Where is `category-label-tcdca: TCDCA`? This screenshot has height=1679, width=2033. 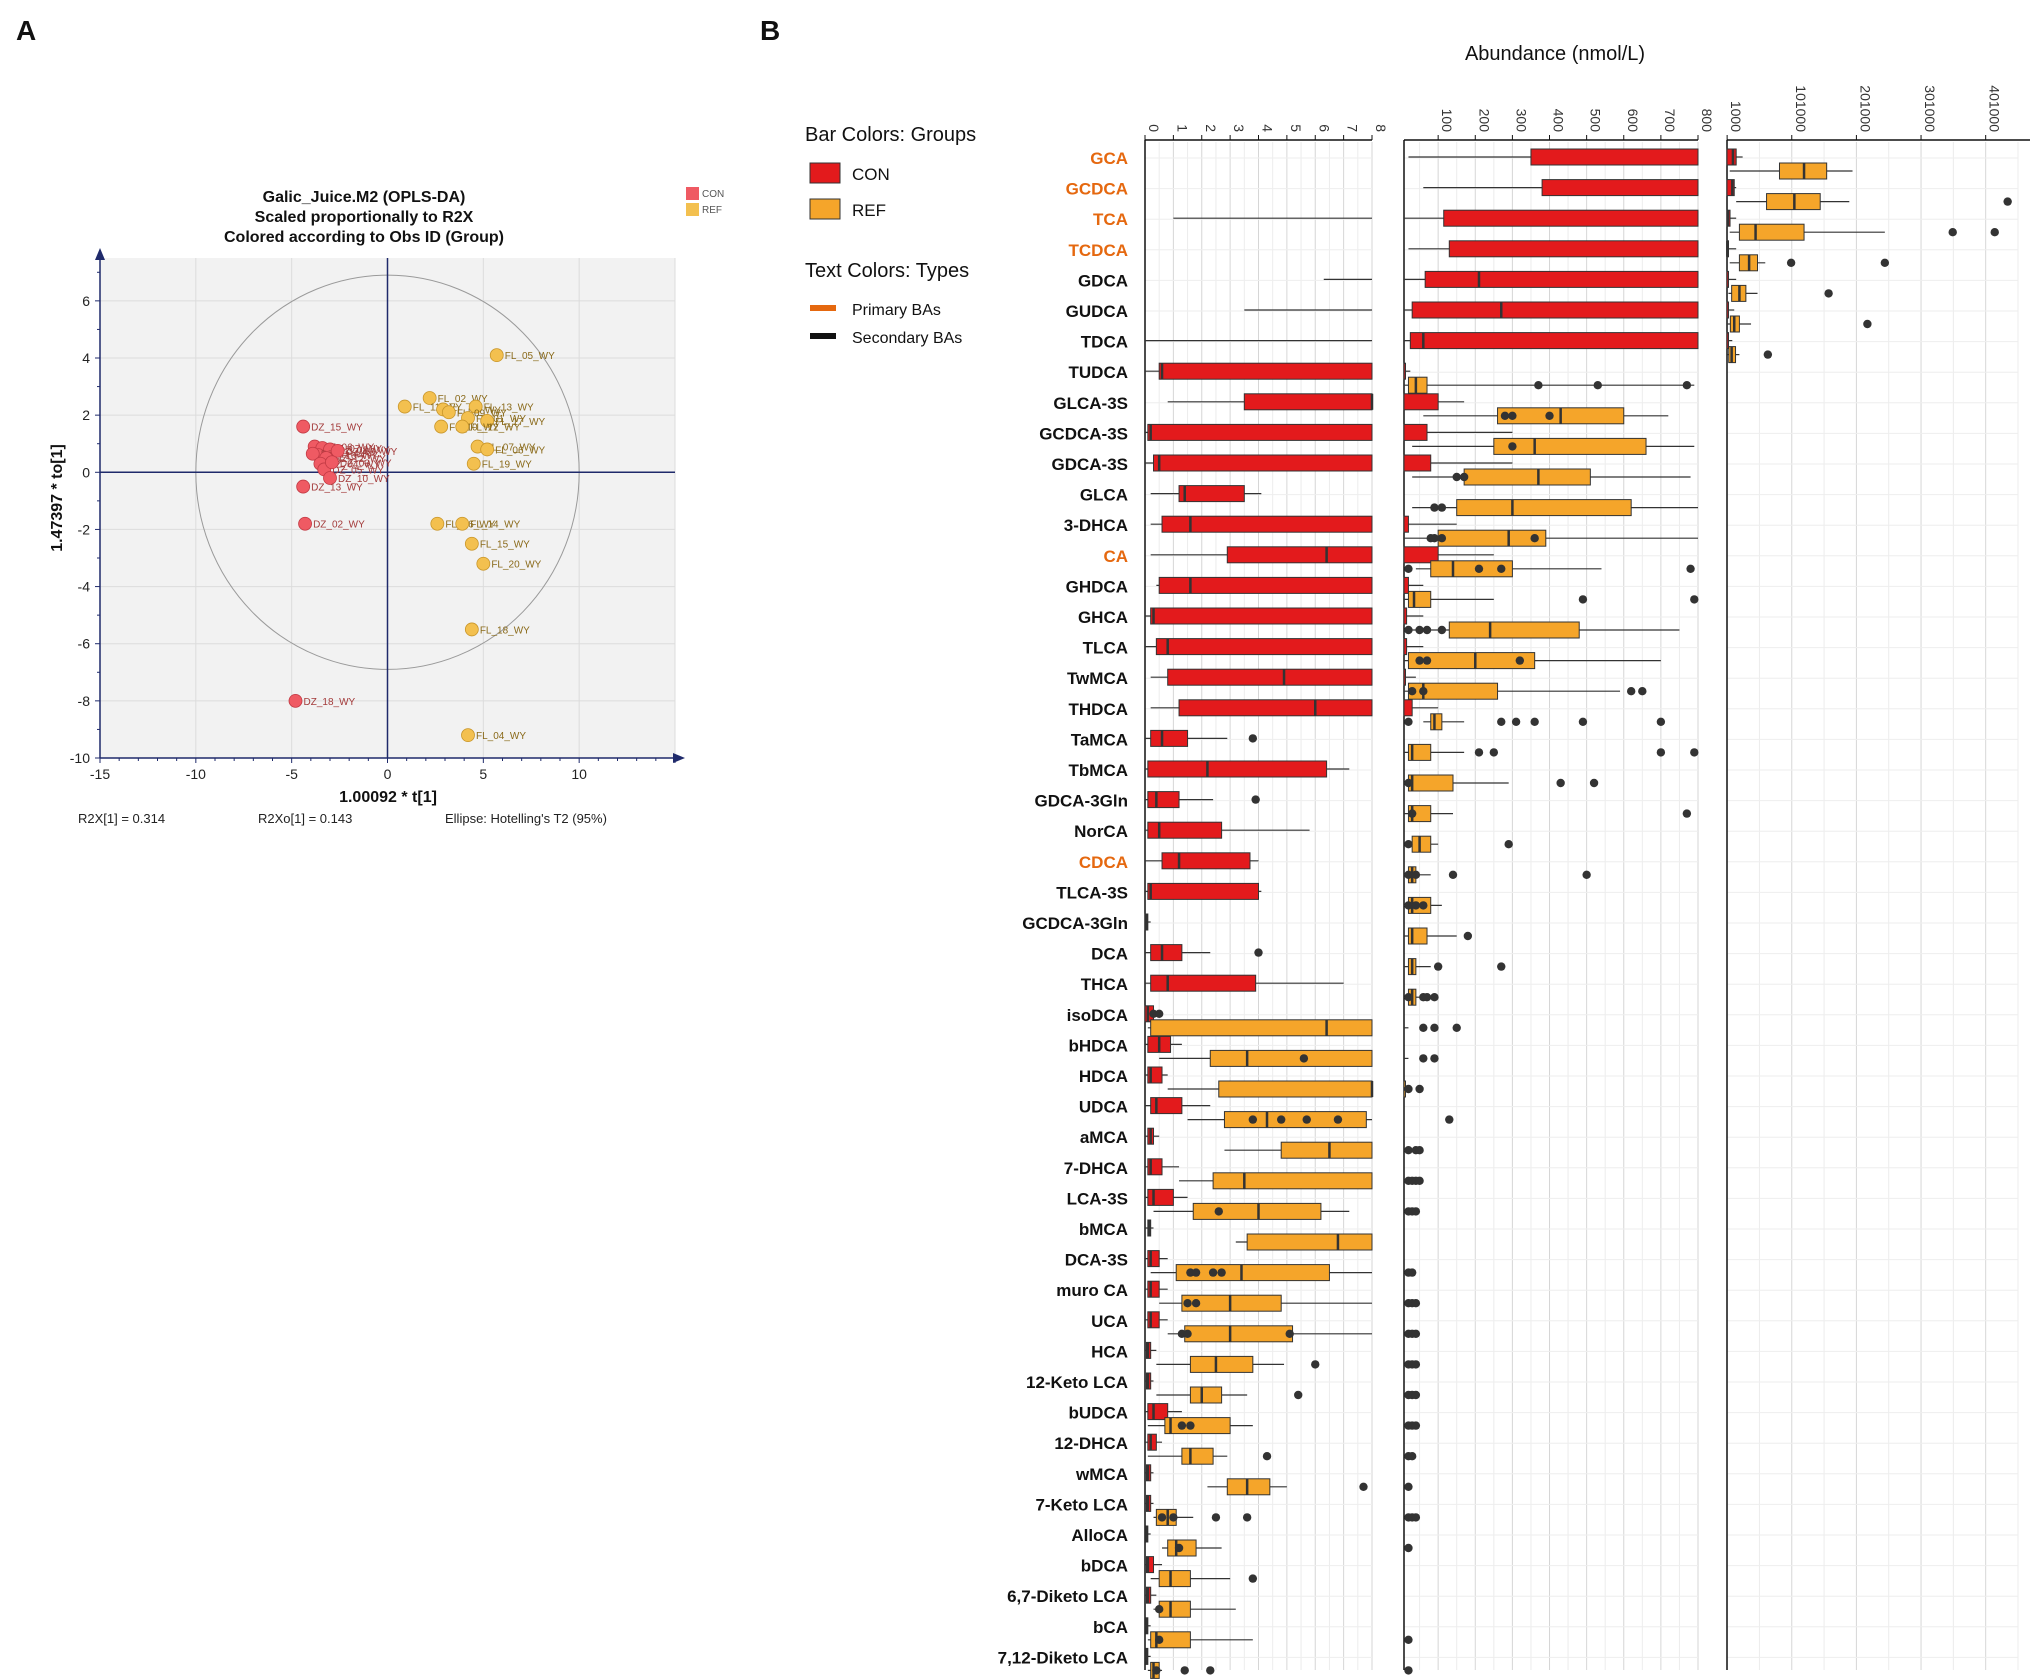
category-label-tcdca: TCDCA is located at coordinates (1099, 250).